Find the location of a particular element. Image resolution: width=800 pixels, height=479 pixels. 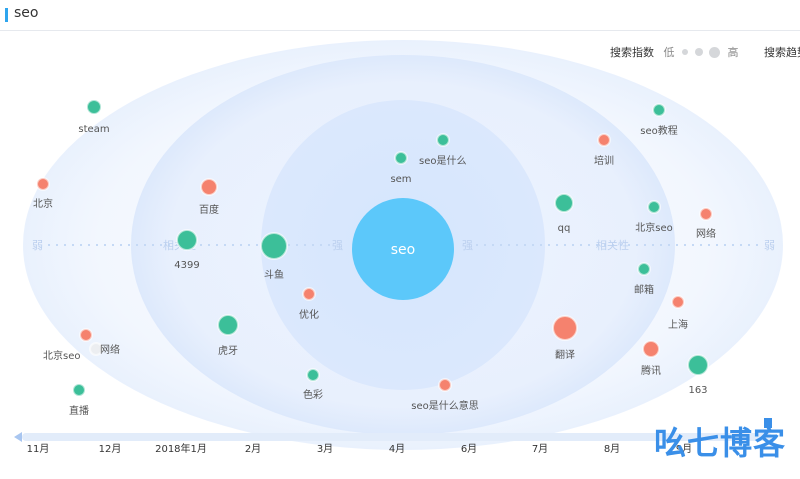

legend-dot-large is located at coordinates (714, 52).